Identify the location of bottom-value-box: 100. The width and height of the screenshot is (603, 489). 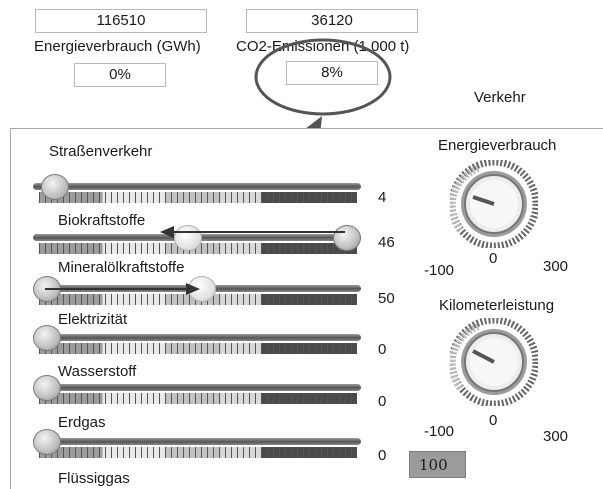
(437, 464).